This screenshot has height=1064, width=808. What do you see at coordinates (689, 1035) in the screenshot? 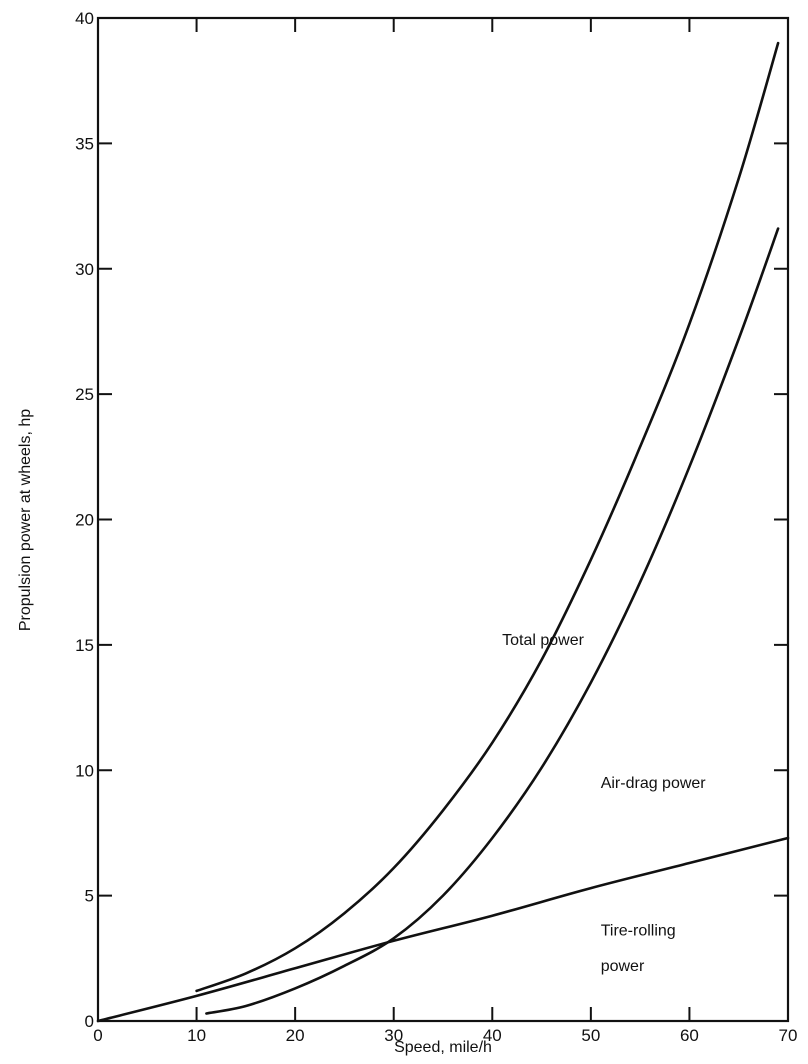
I see `x-tick-label: 60` at bounding box center [689, 1035].